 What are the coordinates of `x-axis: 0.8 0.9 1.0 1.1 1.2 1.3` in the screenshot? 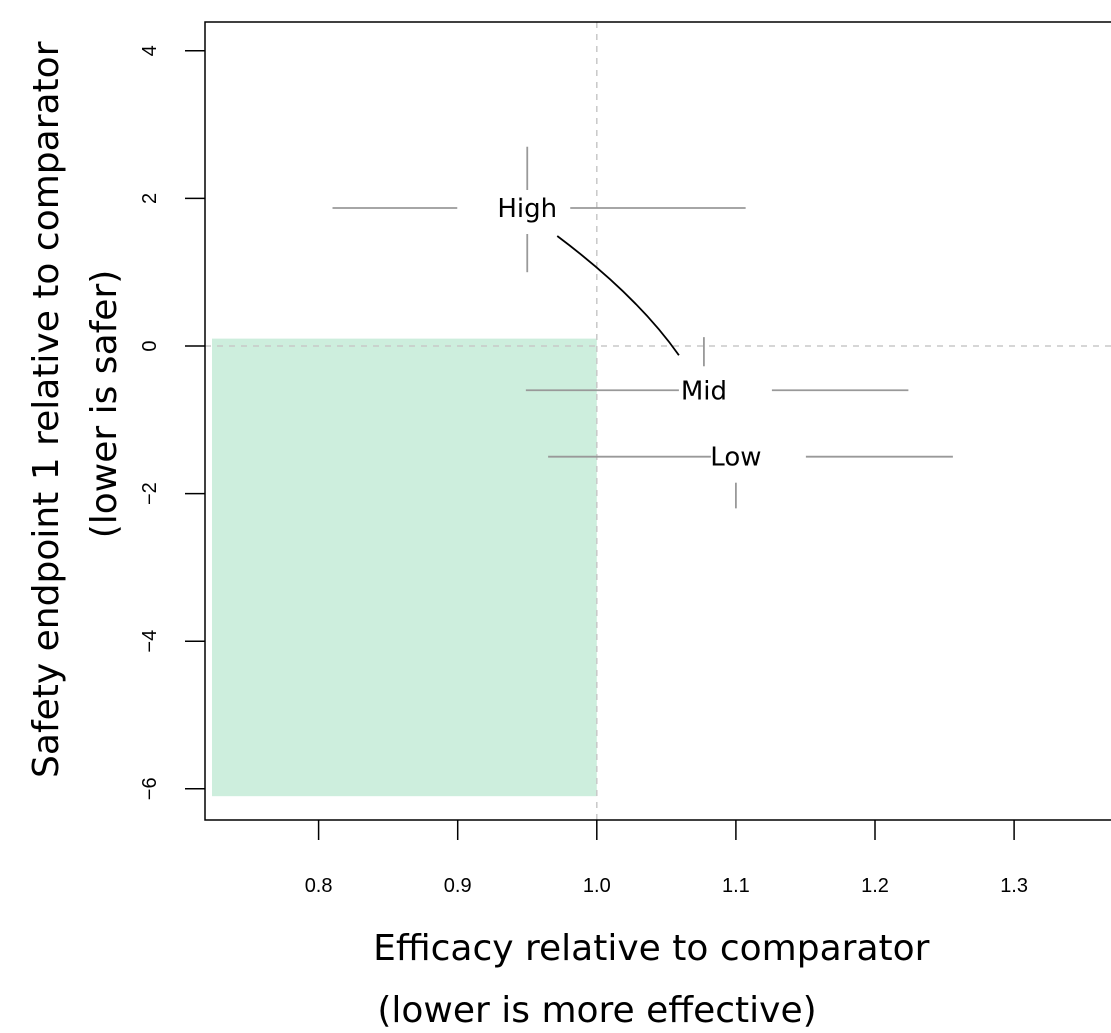 It's located at (666, 858).